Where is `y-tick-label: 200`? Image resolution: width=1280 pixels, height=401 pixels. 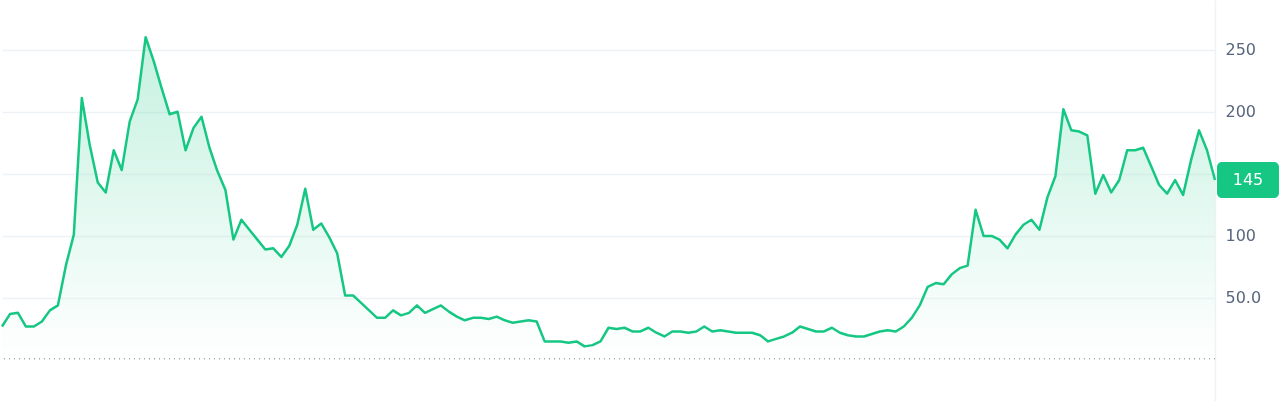
y-tick-label: 200 is located at coordinates (1241, 112).